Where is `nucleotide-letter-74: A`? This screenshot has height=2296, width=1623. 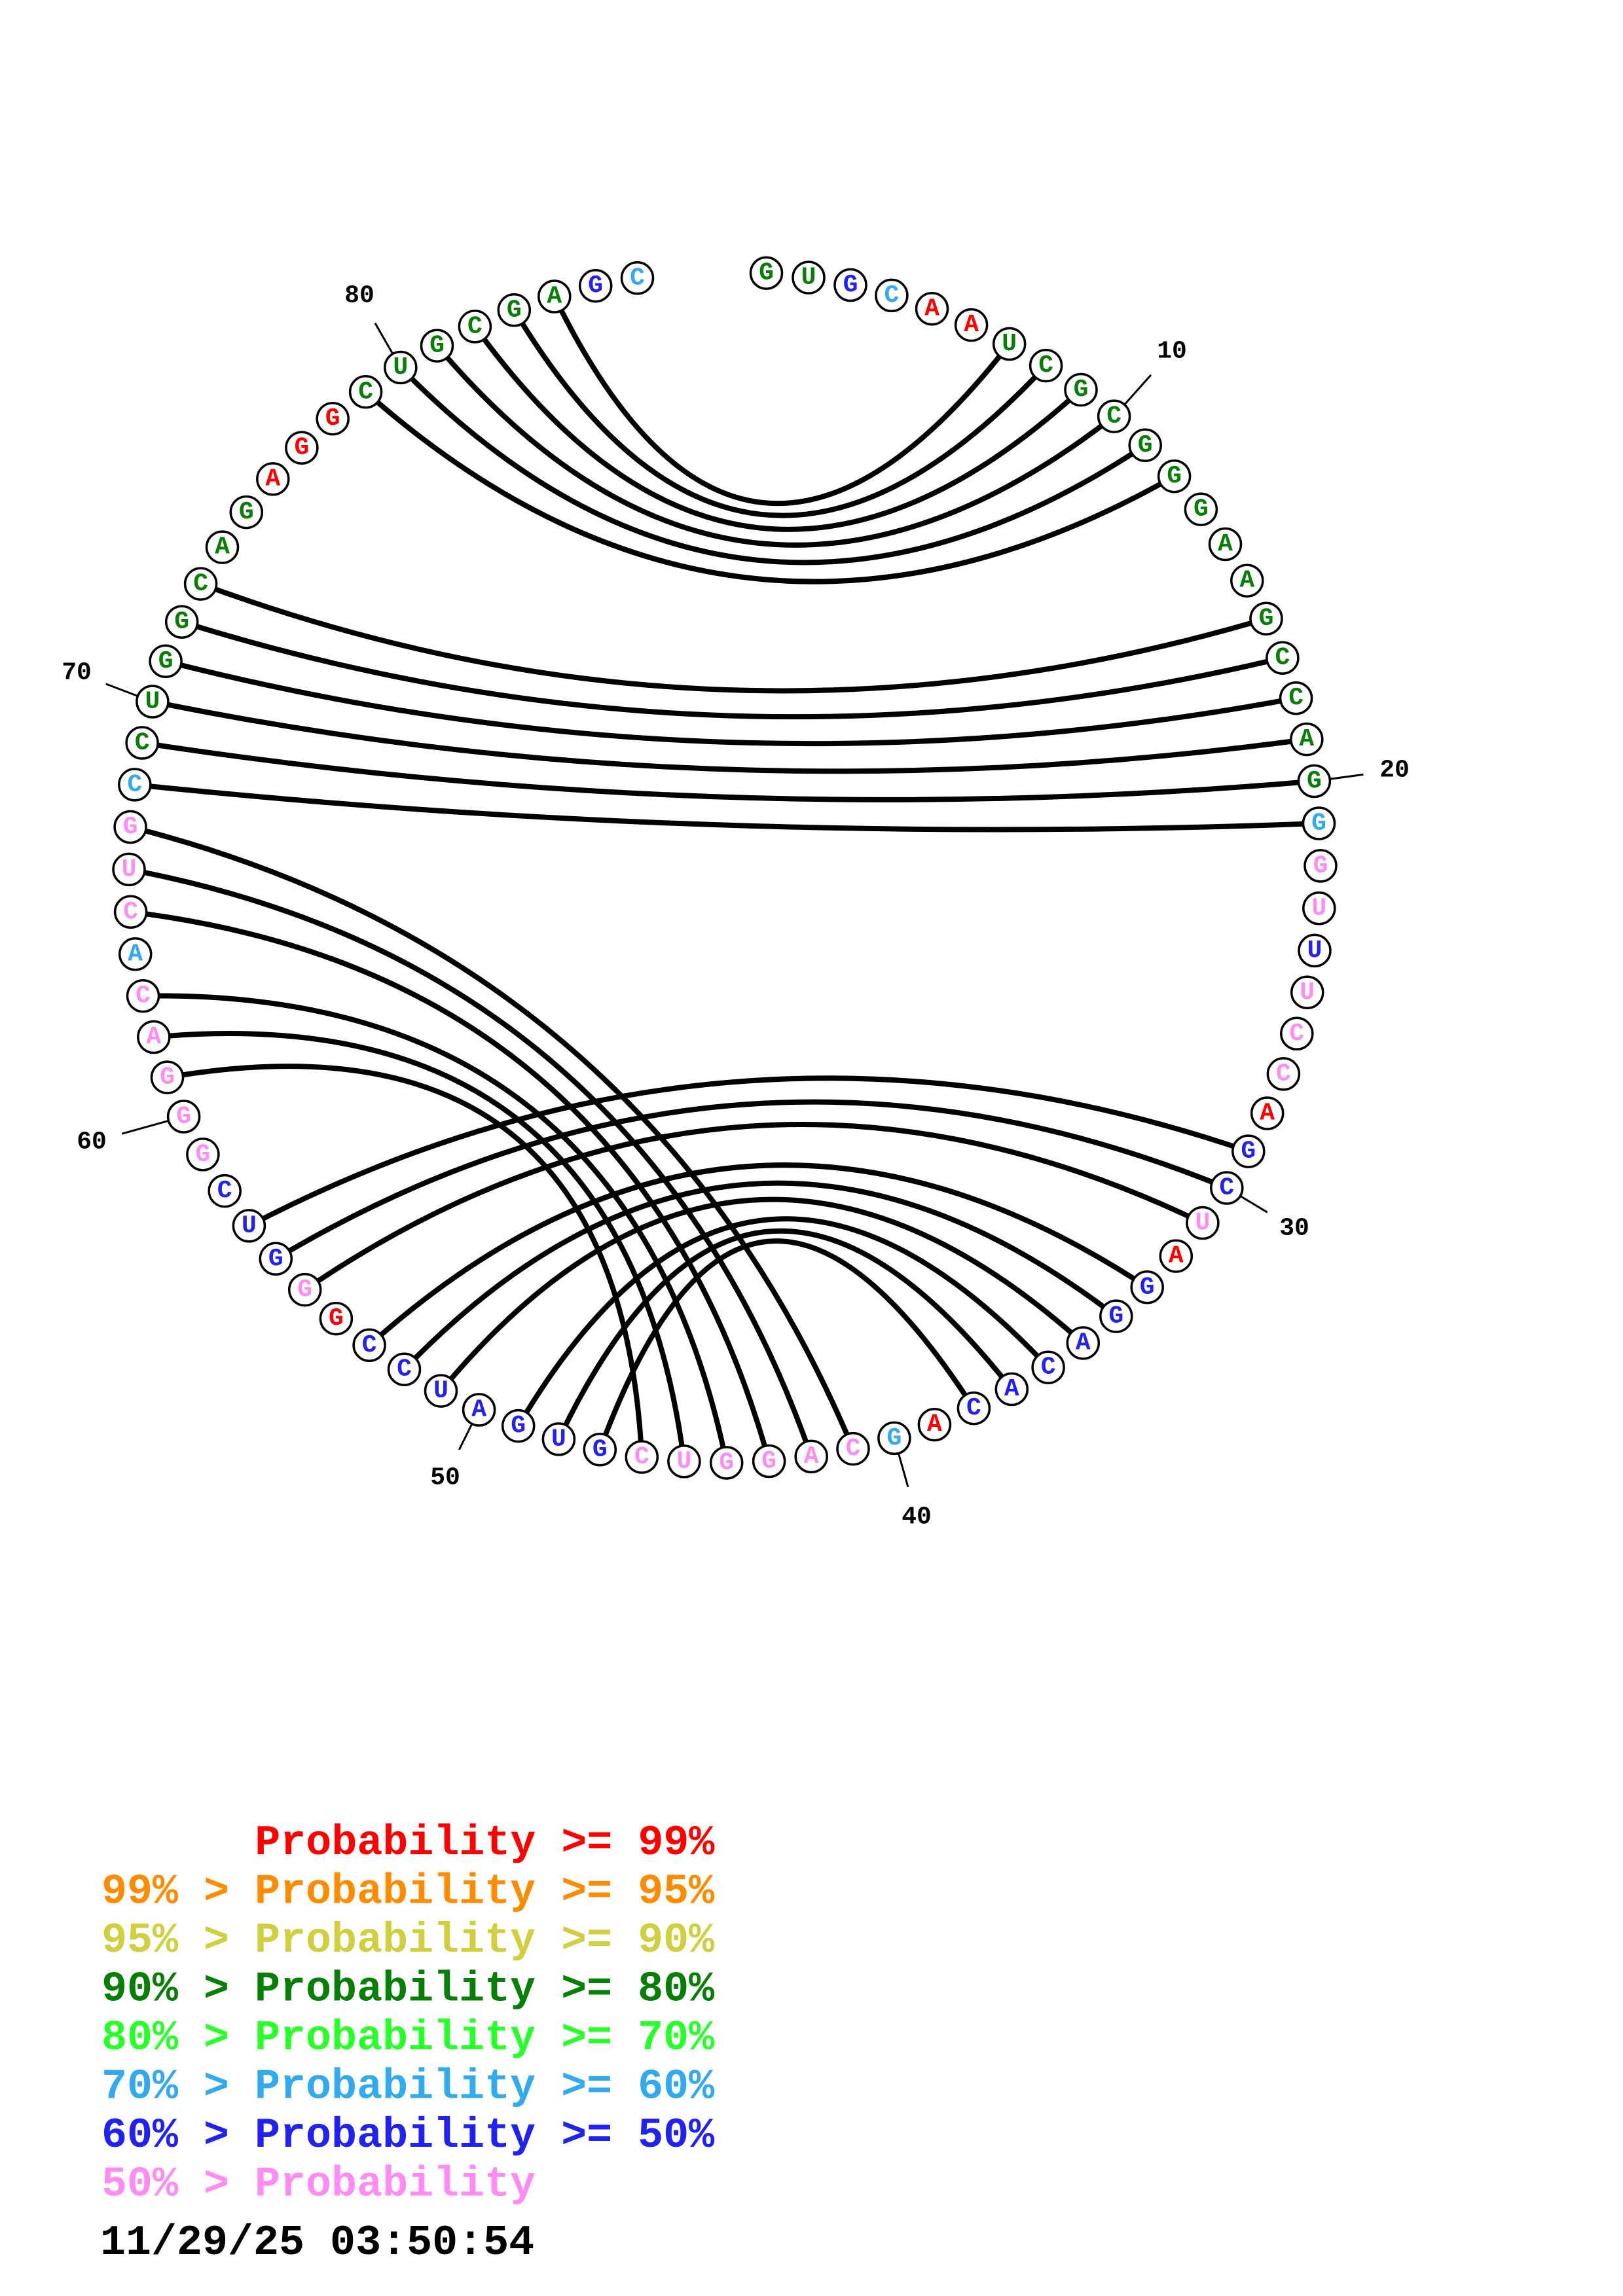
nucleotide-letter-74: A is located at coordinates (222, 547).